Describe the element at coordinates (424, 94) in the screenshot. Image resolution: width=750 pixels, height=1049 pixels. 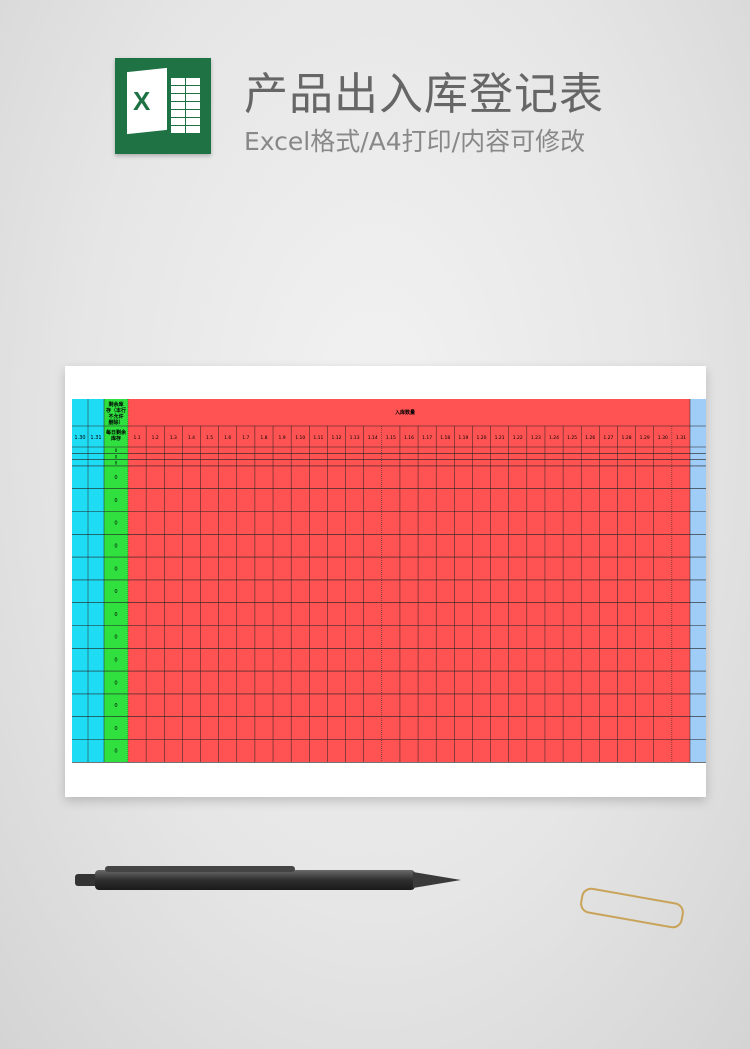
I see `page-title: 产品出入库登记表` at that location.